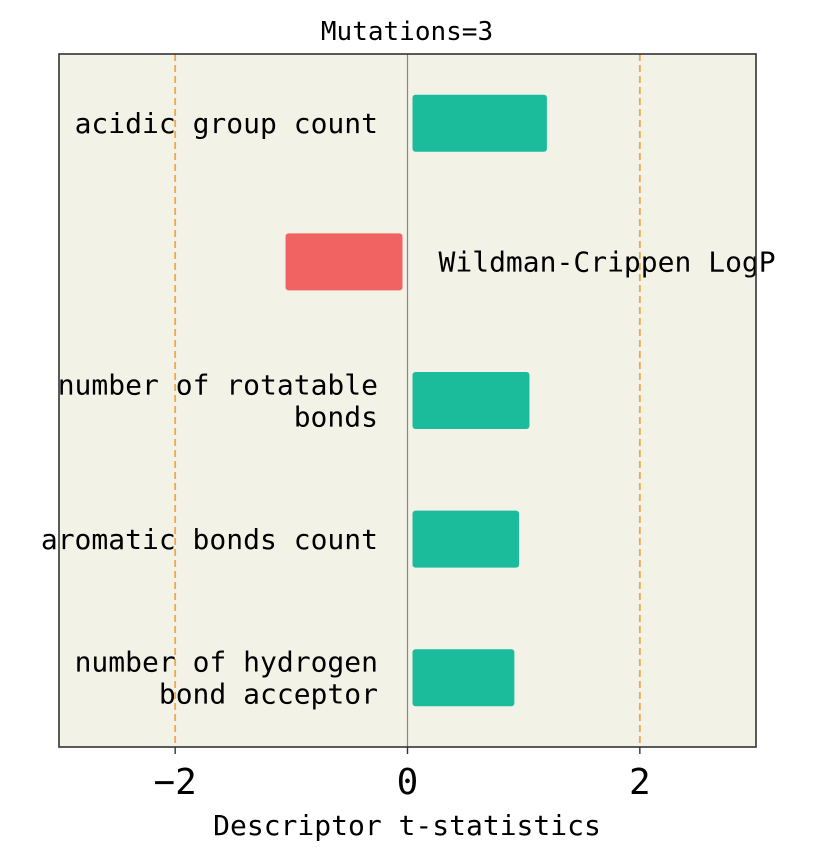 The width and height of the screenshot is (814, 858). I want to click on bar-label-line: acidic group count, so click(226, 123).